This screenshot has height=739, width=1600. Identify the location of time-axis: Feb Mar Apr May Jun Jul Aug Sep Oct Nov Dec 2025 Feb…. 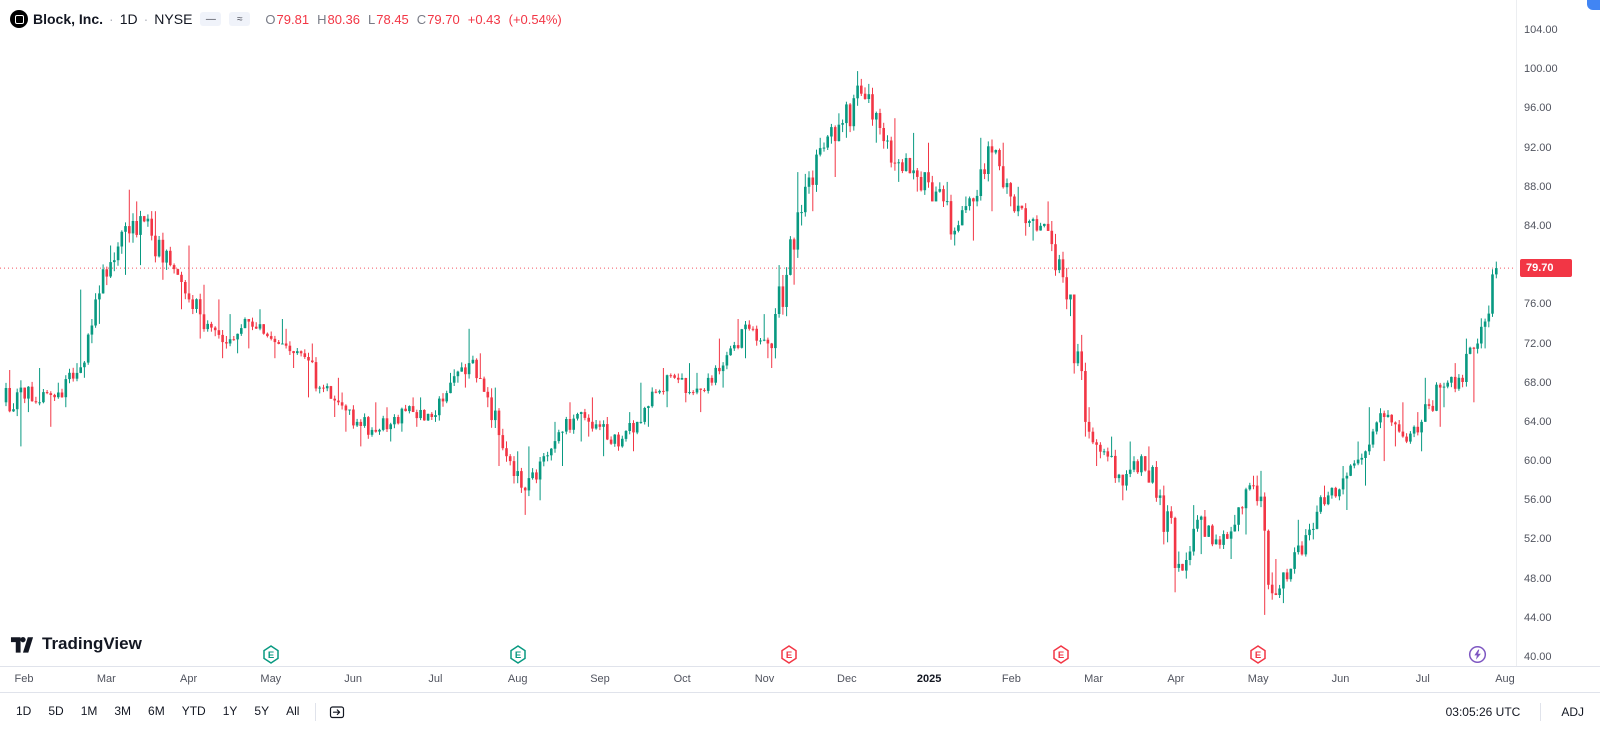
(800, 679).